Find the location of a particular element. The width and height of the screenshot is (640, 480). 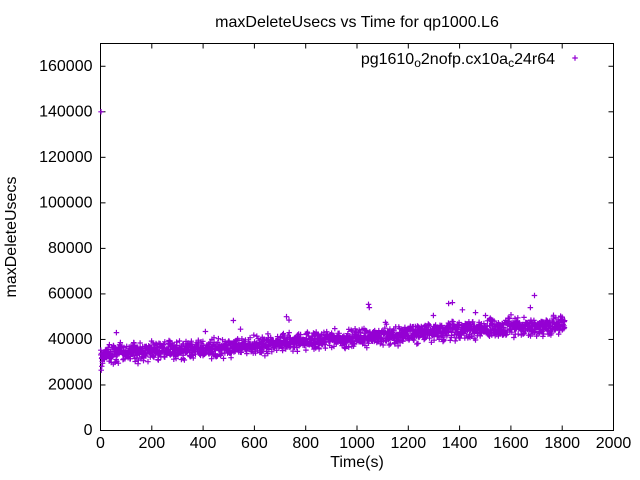

x-tick-label: 1400 is located at coordinates (460, 443).